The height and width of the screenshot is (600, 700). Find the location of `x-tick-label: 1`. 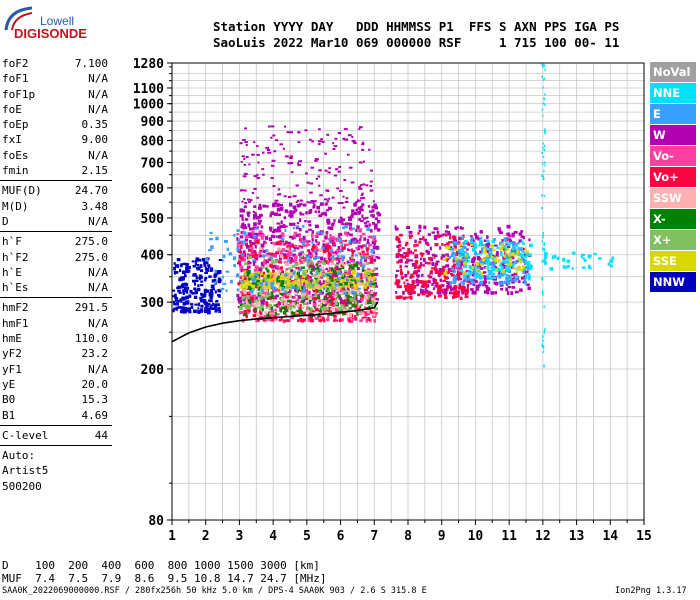

x-tick-label: 1 is located at coordinates (172, 536).